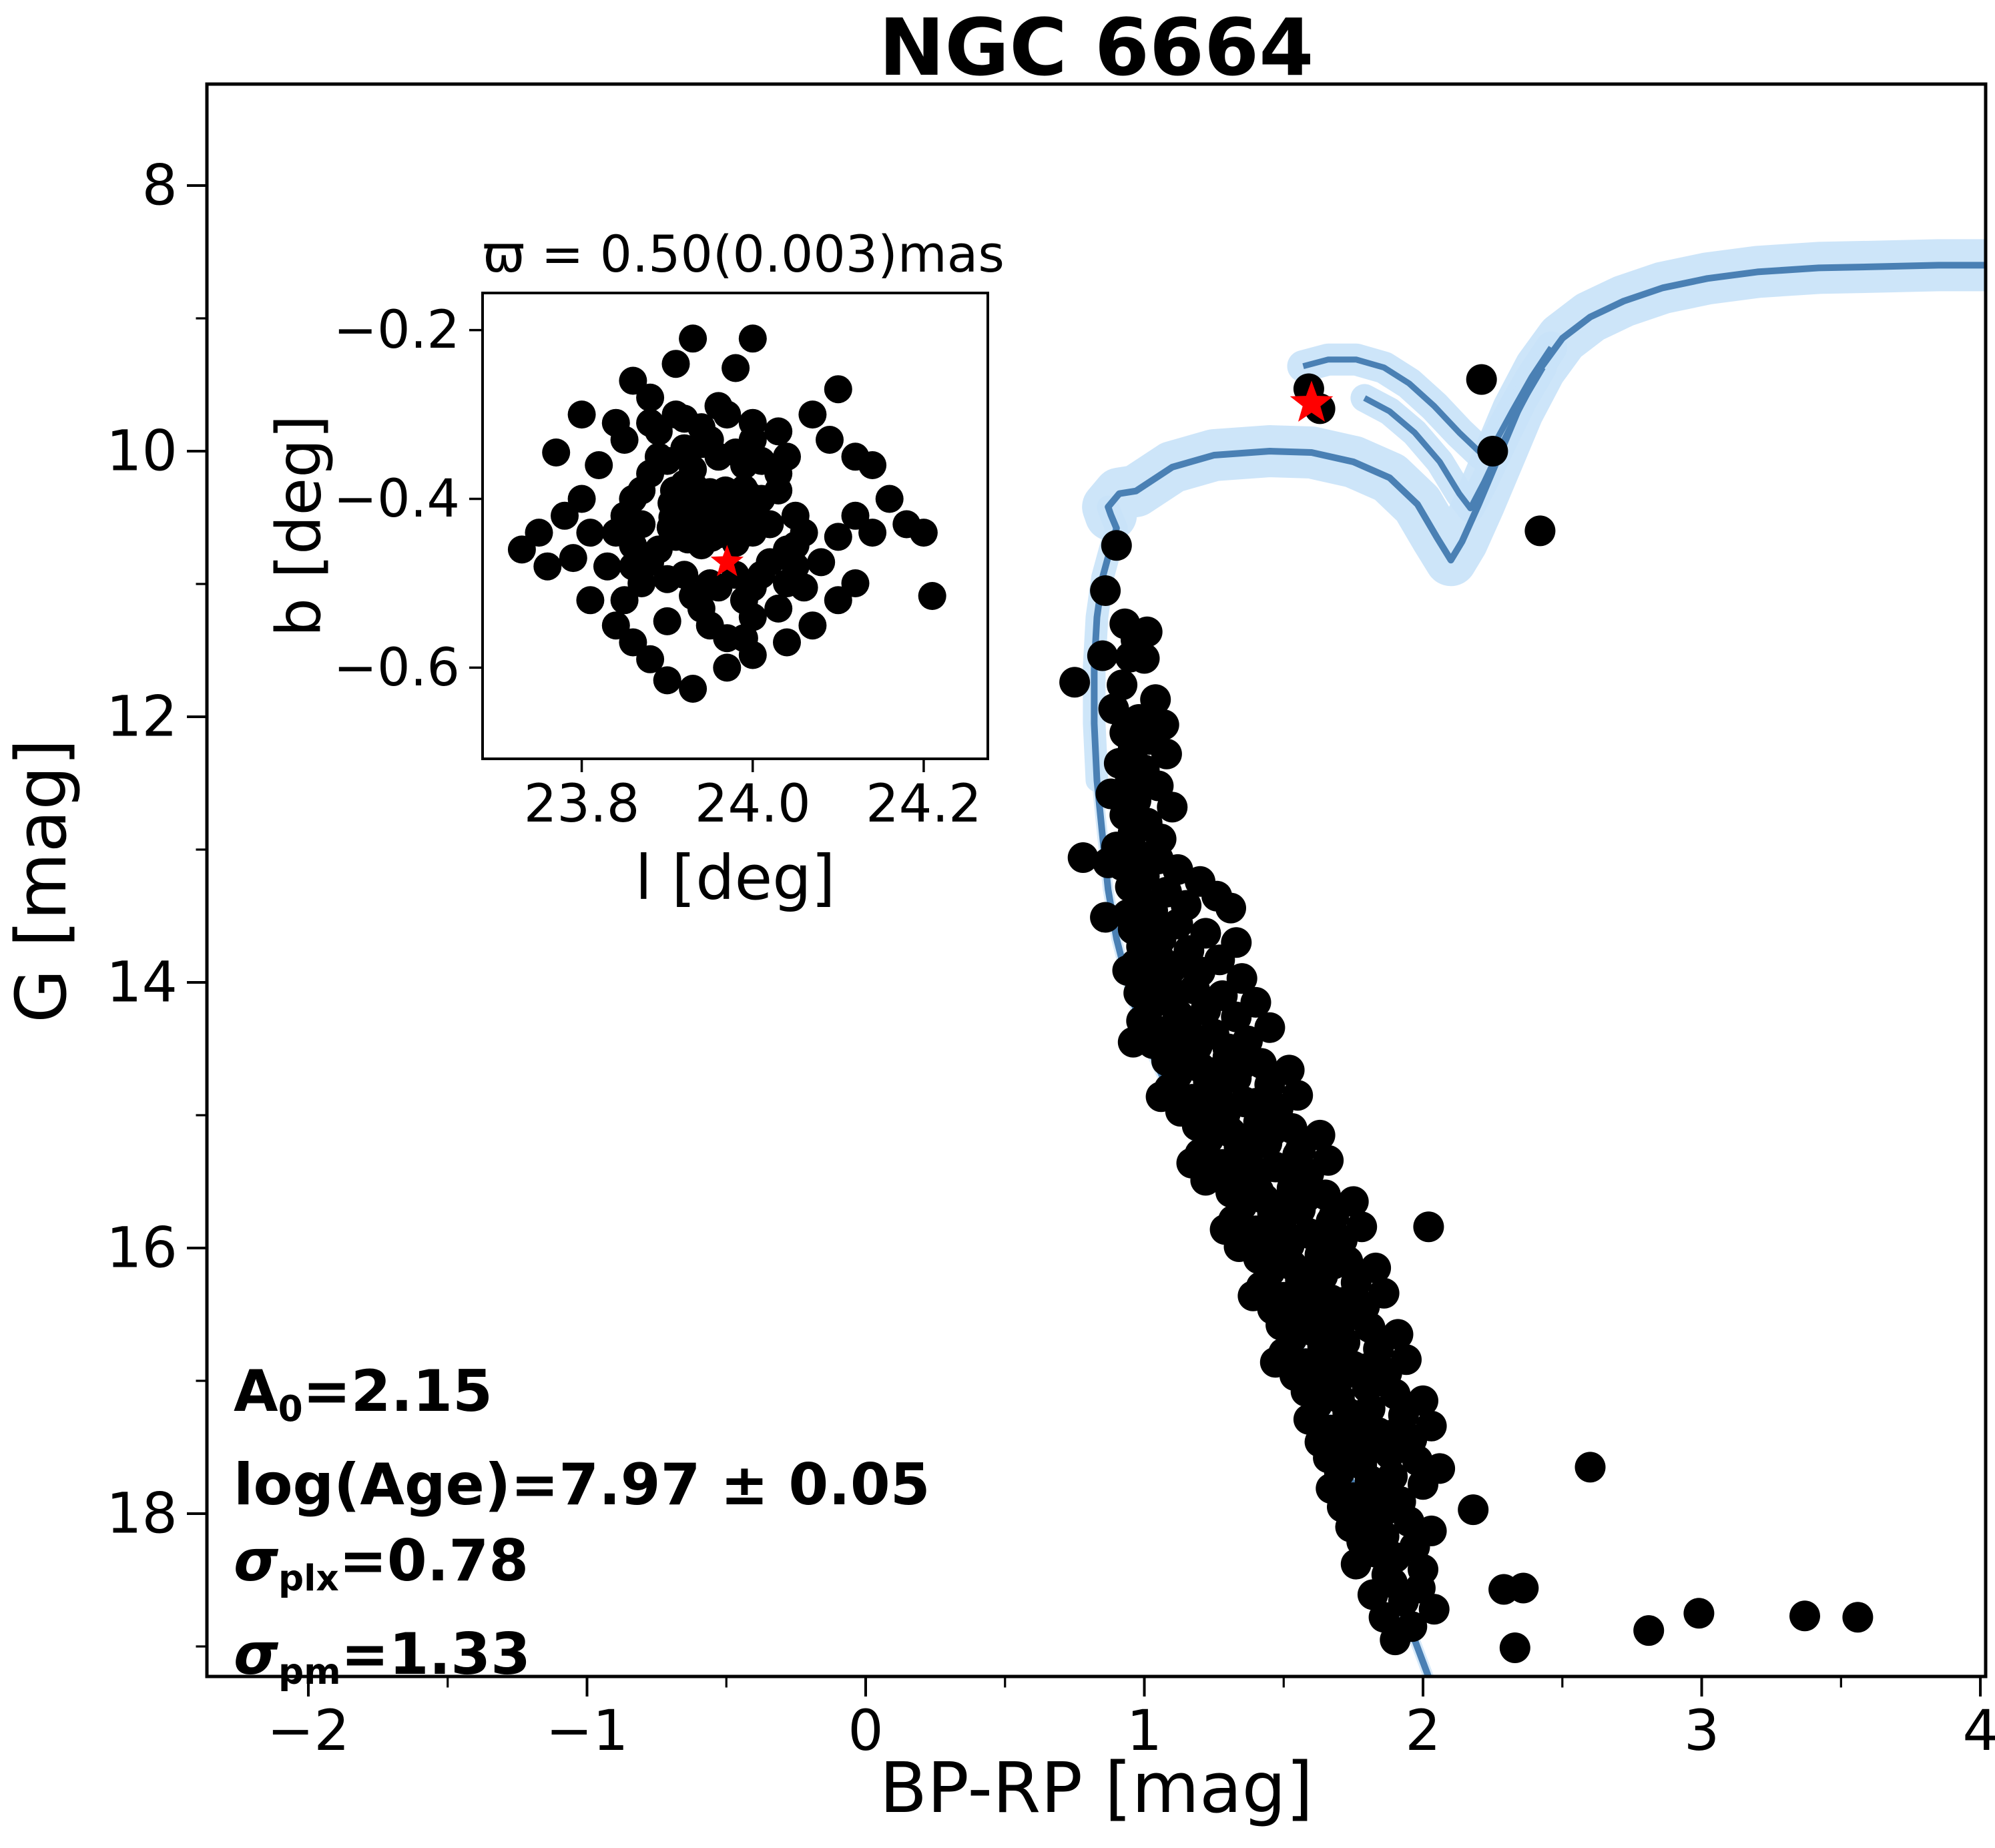 Image resolution: width=1995 pixels, height=1848 pixels. What do you see at coordinates (582, 804) in the screenshot?
I see `x-tick-label: 23.8` at bounding box center [582, 804].